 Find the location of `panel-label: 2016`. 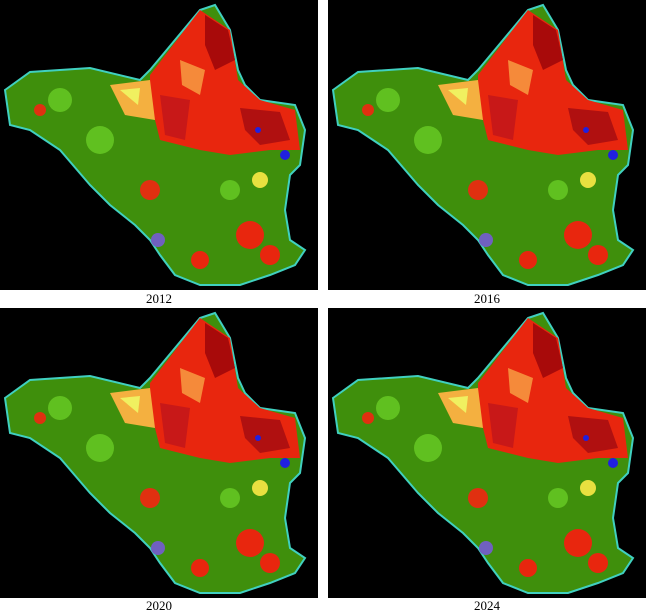

panel-label: 2016 is located at coordinates (487, 298).